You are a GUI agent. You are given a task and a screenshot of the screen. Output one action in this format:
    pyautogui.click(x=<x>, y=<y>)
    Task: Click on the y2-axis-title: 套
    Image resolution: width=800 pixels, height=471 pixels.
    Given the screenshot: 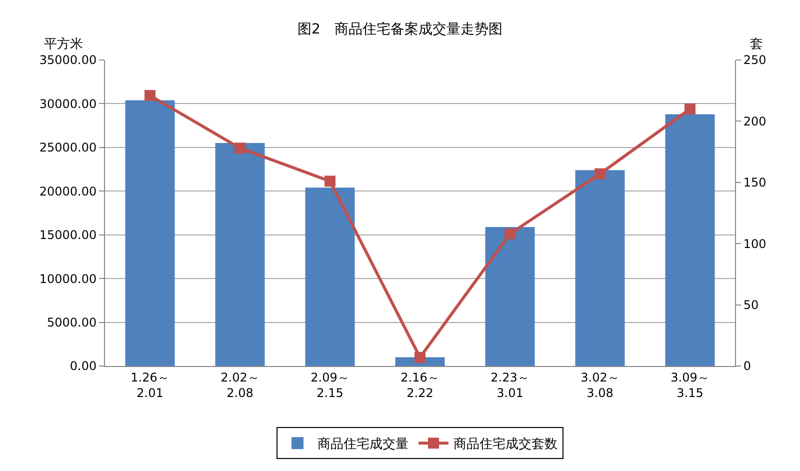 What is the action you would take?
    pyautogui.click(x=756, y=44)
    